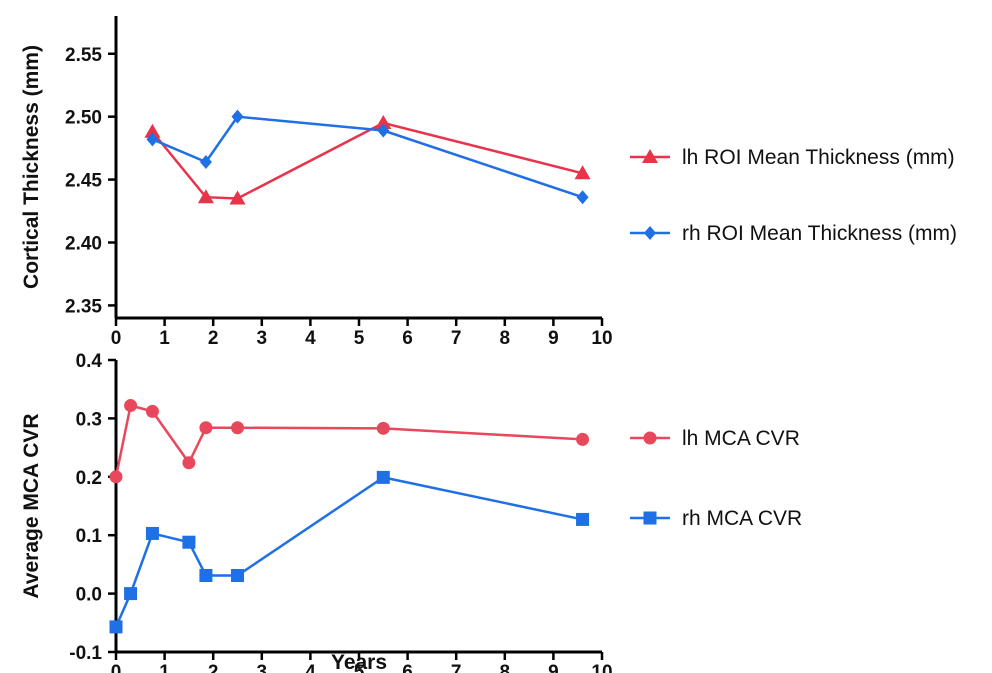  I want to click on legend-item: rh ROI Mean Thickness (mm), so click(793, 233).